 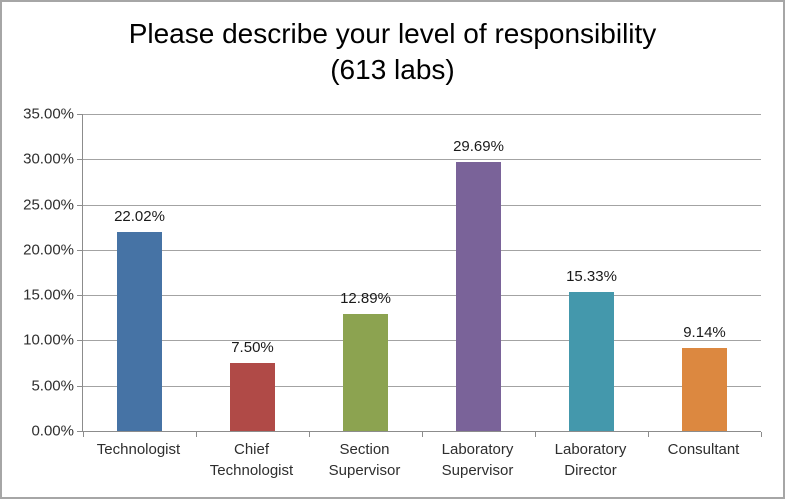 What do you see at coordinates (591, 361) in the screenshot?
I see `bar-laboratory-director` at bounding box center [591, 361].